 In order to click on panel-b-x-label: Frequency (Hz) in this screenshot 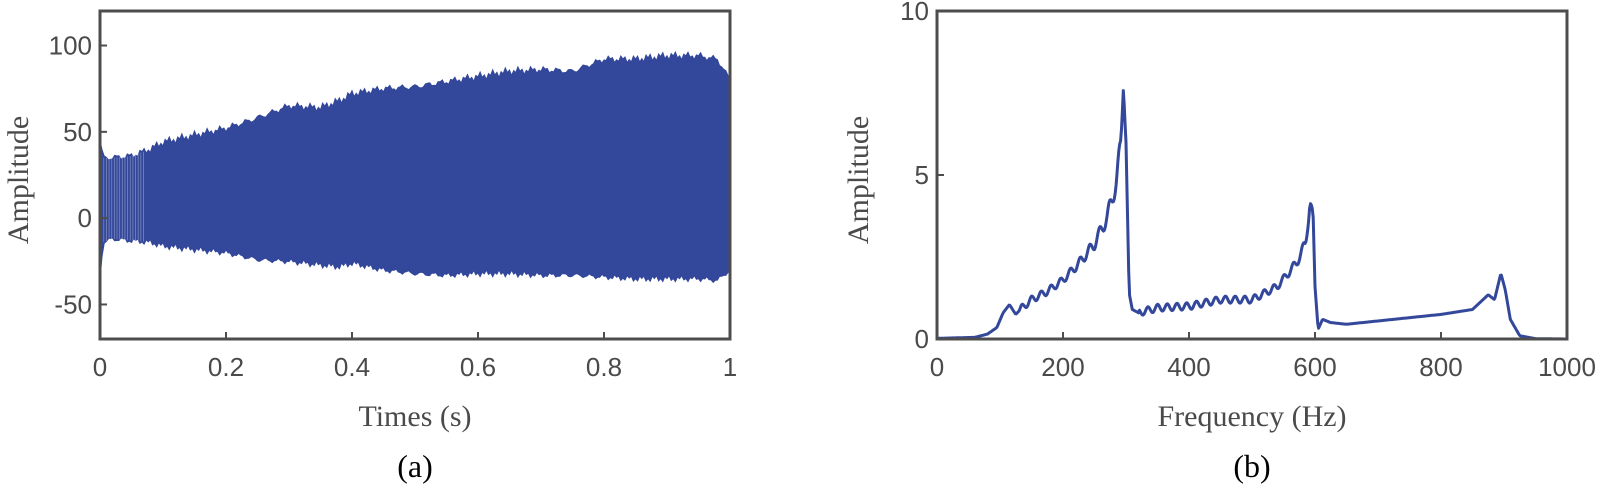, I will do `click(1251, 416)`.